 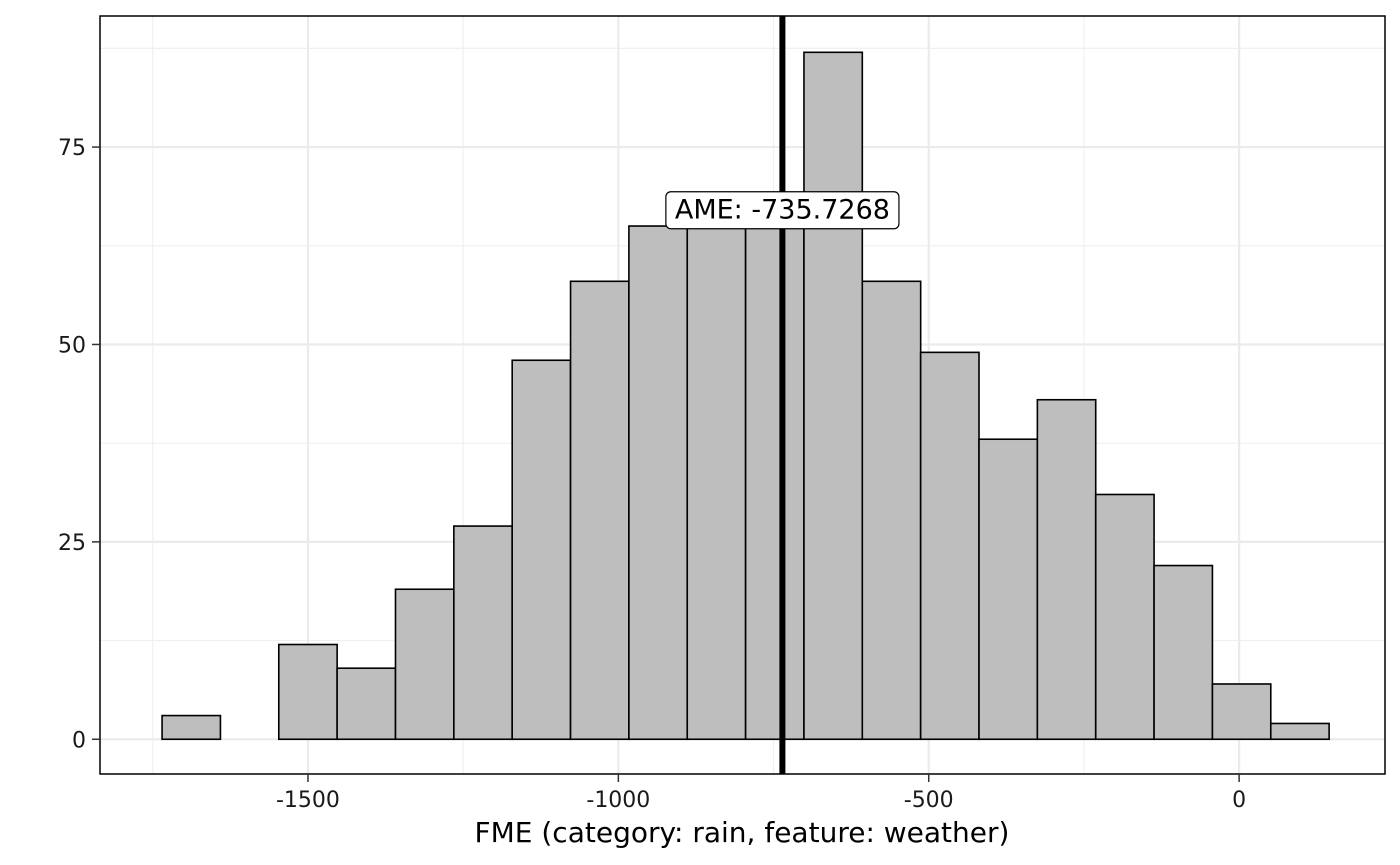 What do you see at coordinates (618, 800) in the screenshot?
I see `x-tick-label: -1000` at bounding box center [618, 800].